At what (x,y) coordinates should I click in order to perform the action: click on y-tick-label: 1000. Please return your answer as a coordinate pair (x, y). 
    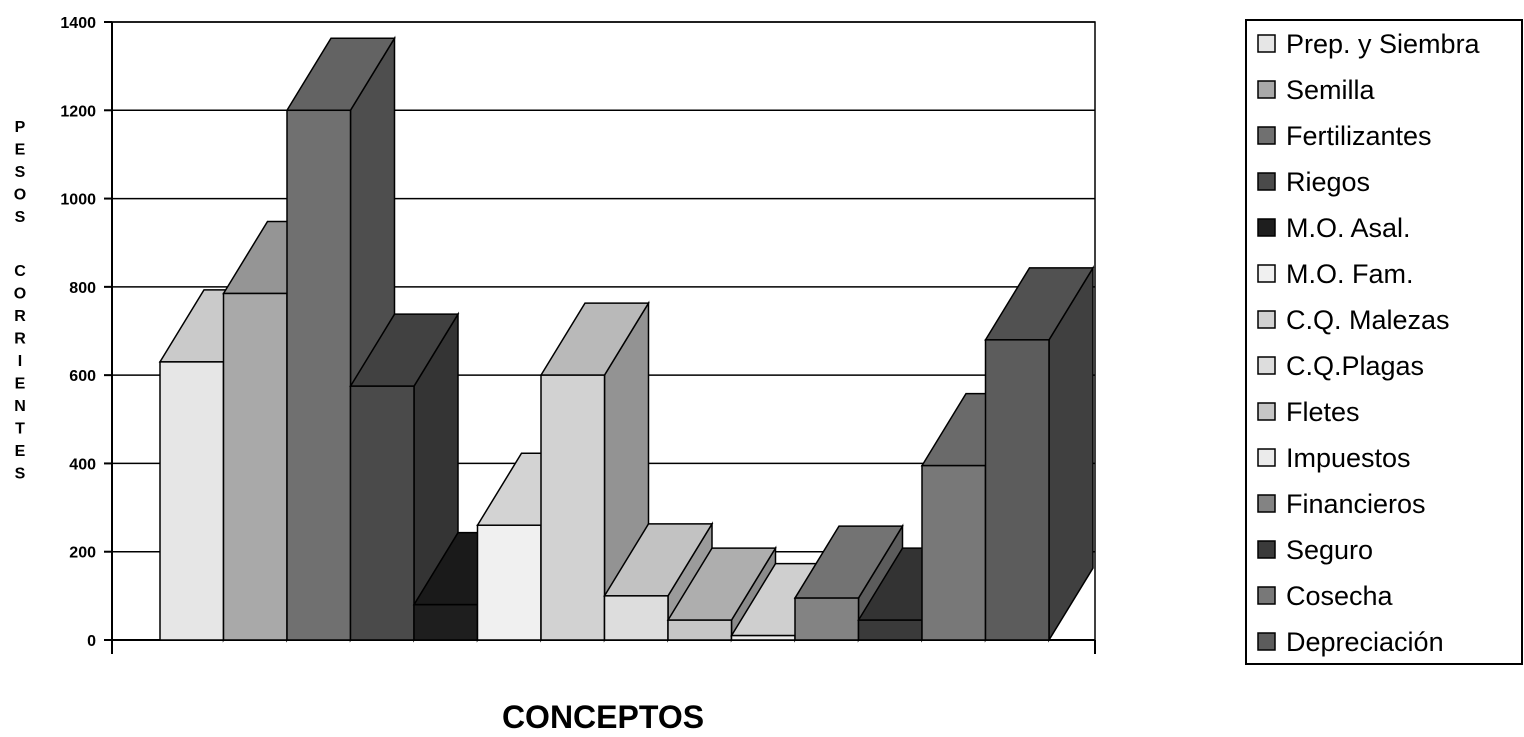
    Looking at the image, I should click on (78, 200).